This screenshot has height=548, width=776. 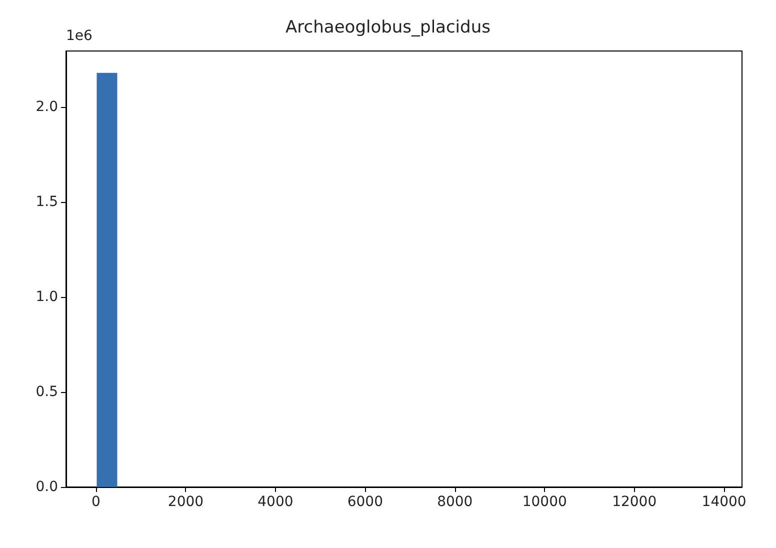 What do you see at coordinates (47, 202) in the screenshot?
I see `y-tick-label: 1.5` at bounding box center [47, 202].